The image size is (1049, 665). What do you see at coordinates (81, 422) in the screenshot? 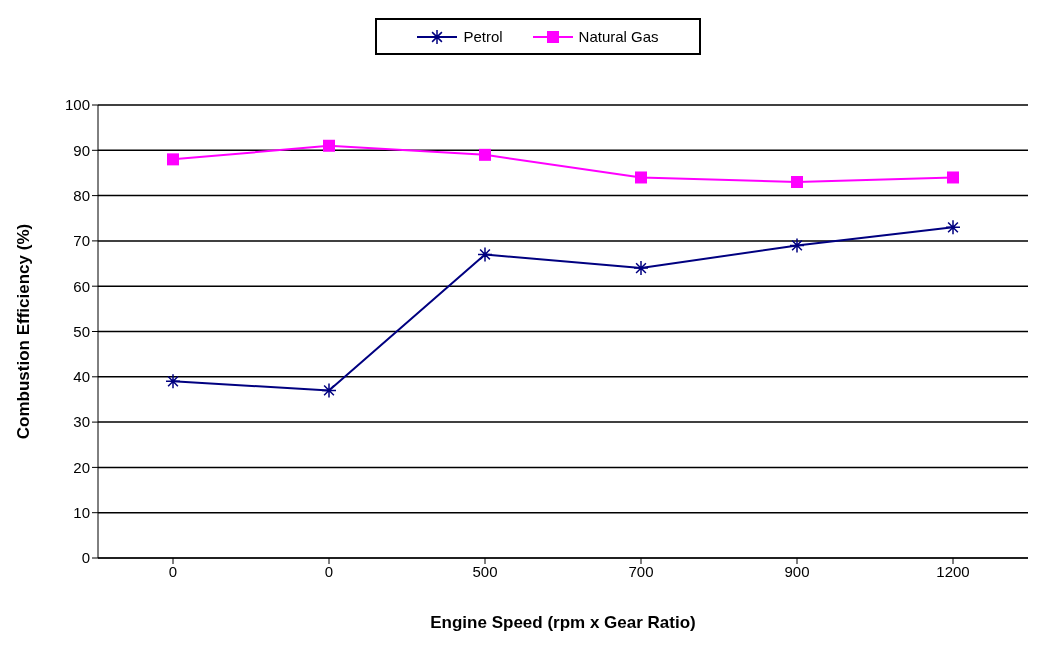
I see `y-tick-label: 30` at bounding box center [81, 422].